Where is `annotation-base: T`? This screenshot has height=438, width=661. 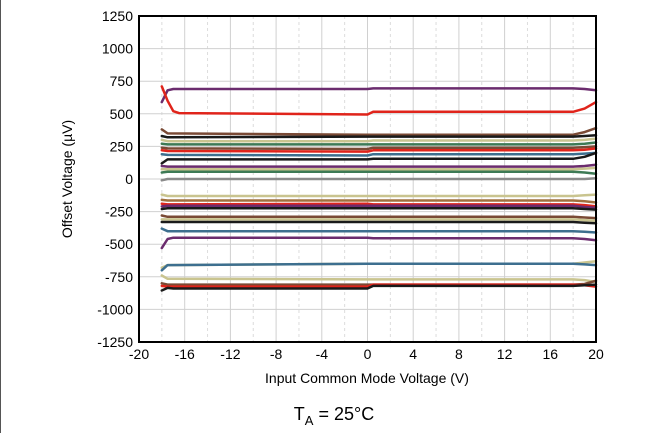
annotation-base: T is located at coordinates (299, 414).